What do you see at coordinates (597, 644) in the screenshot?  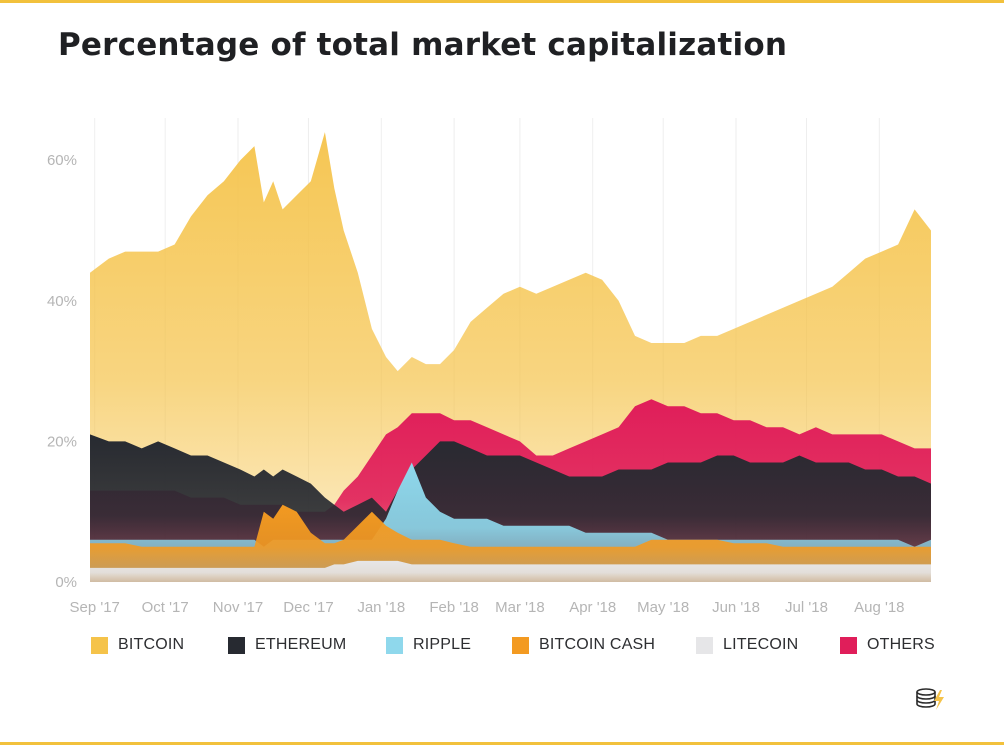 I see `legend-label-bitcoin-cash: BITCOIN CASH` at bounding box center [597, 644].